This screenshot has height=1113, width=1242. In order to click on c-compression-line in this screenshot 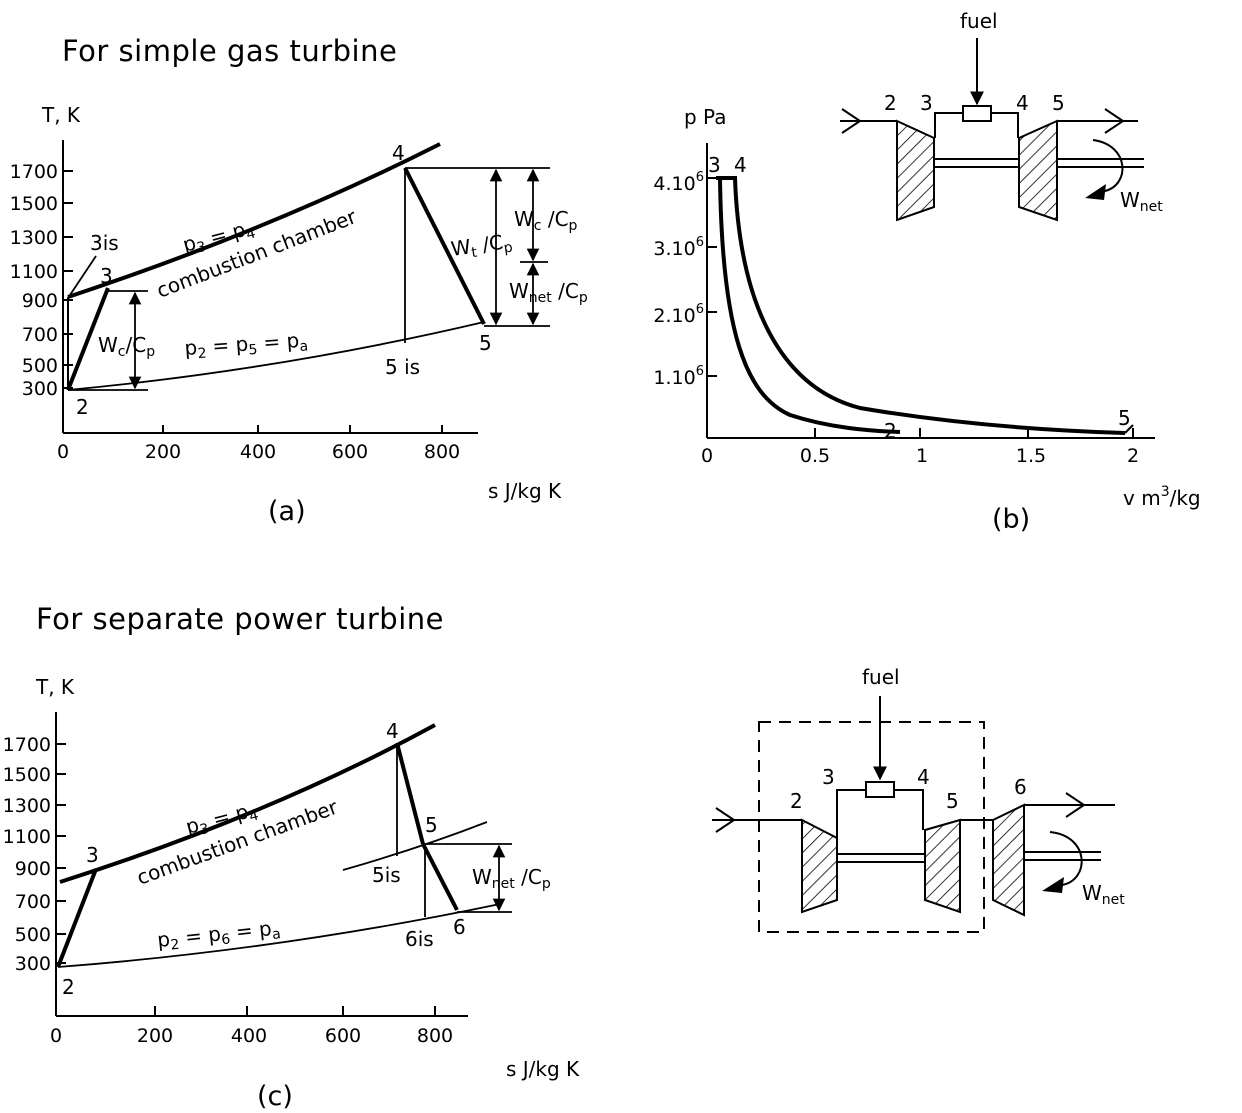, I will do `click(77, 918)`.